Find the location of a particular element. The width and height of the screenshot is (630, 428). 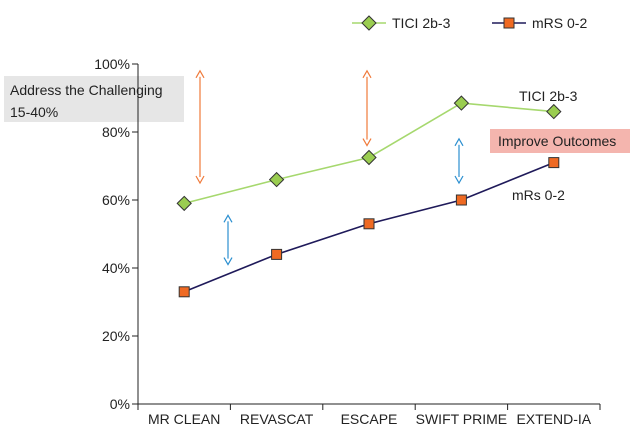

y-tick-label: 60% is located at coordinates (116, 200).